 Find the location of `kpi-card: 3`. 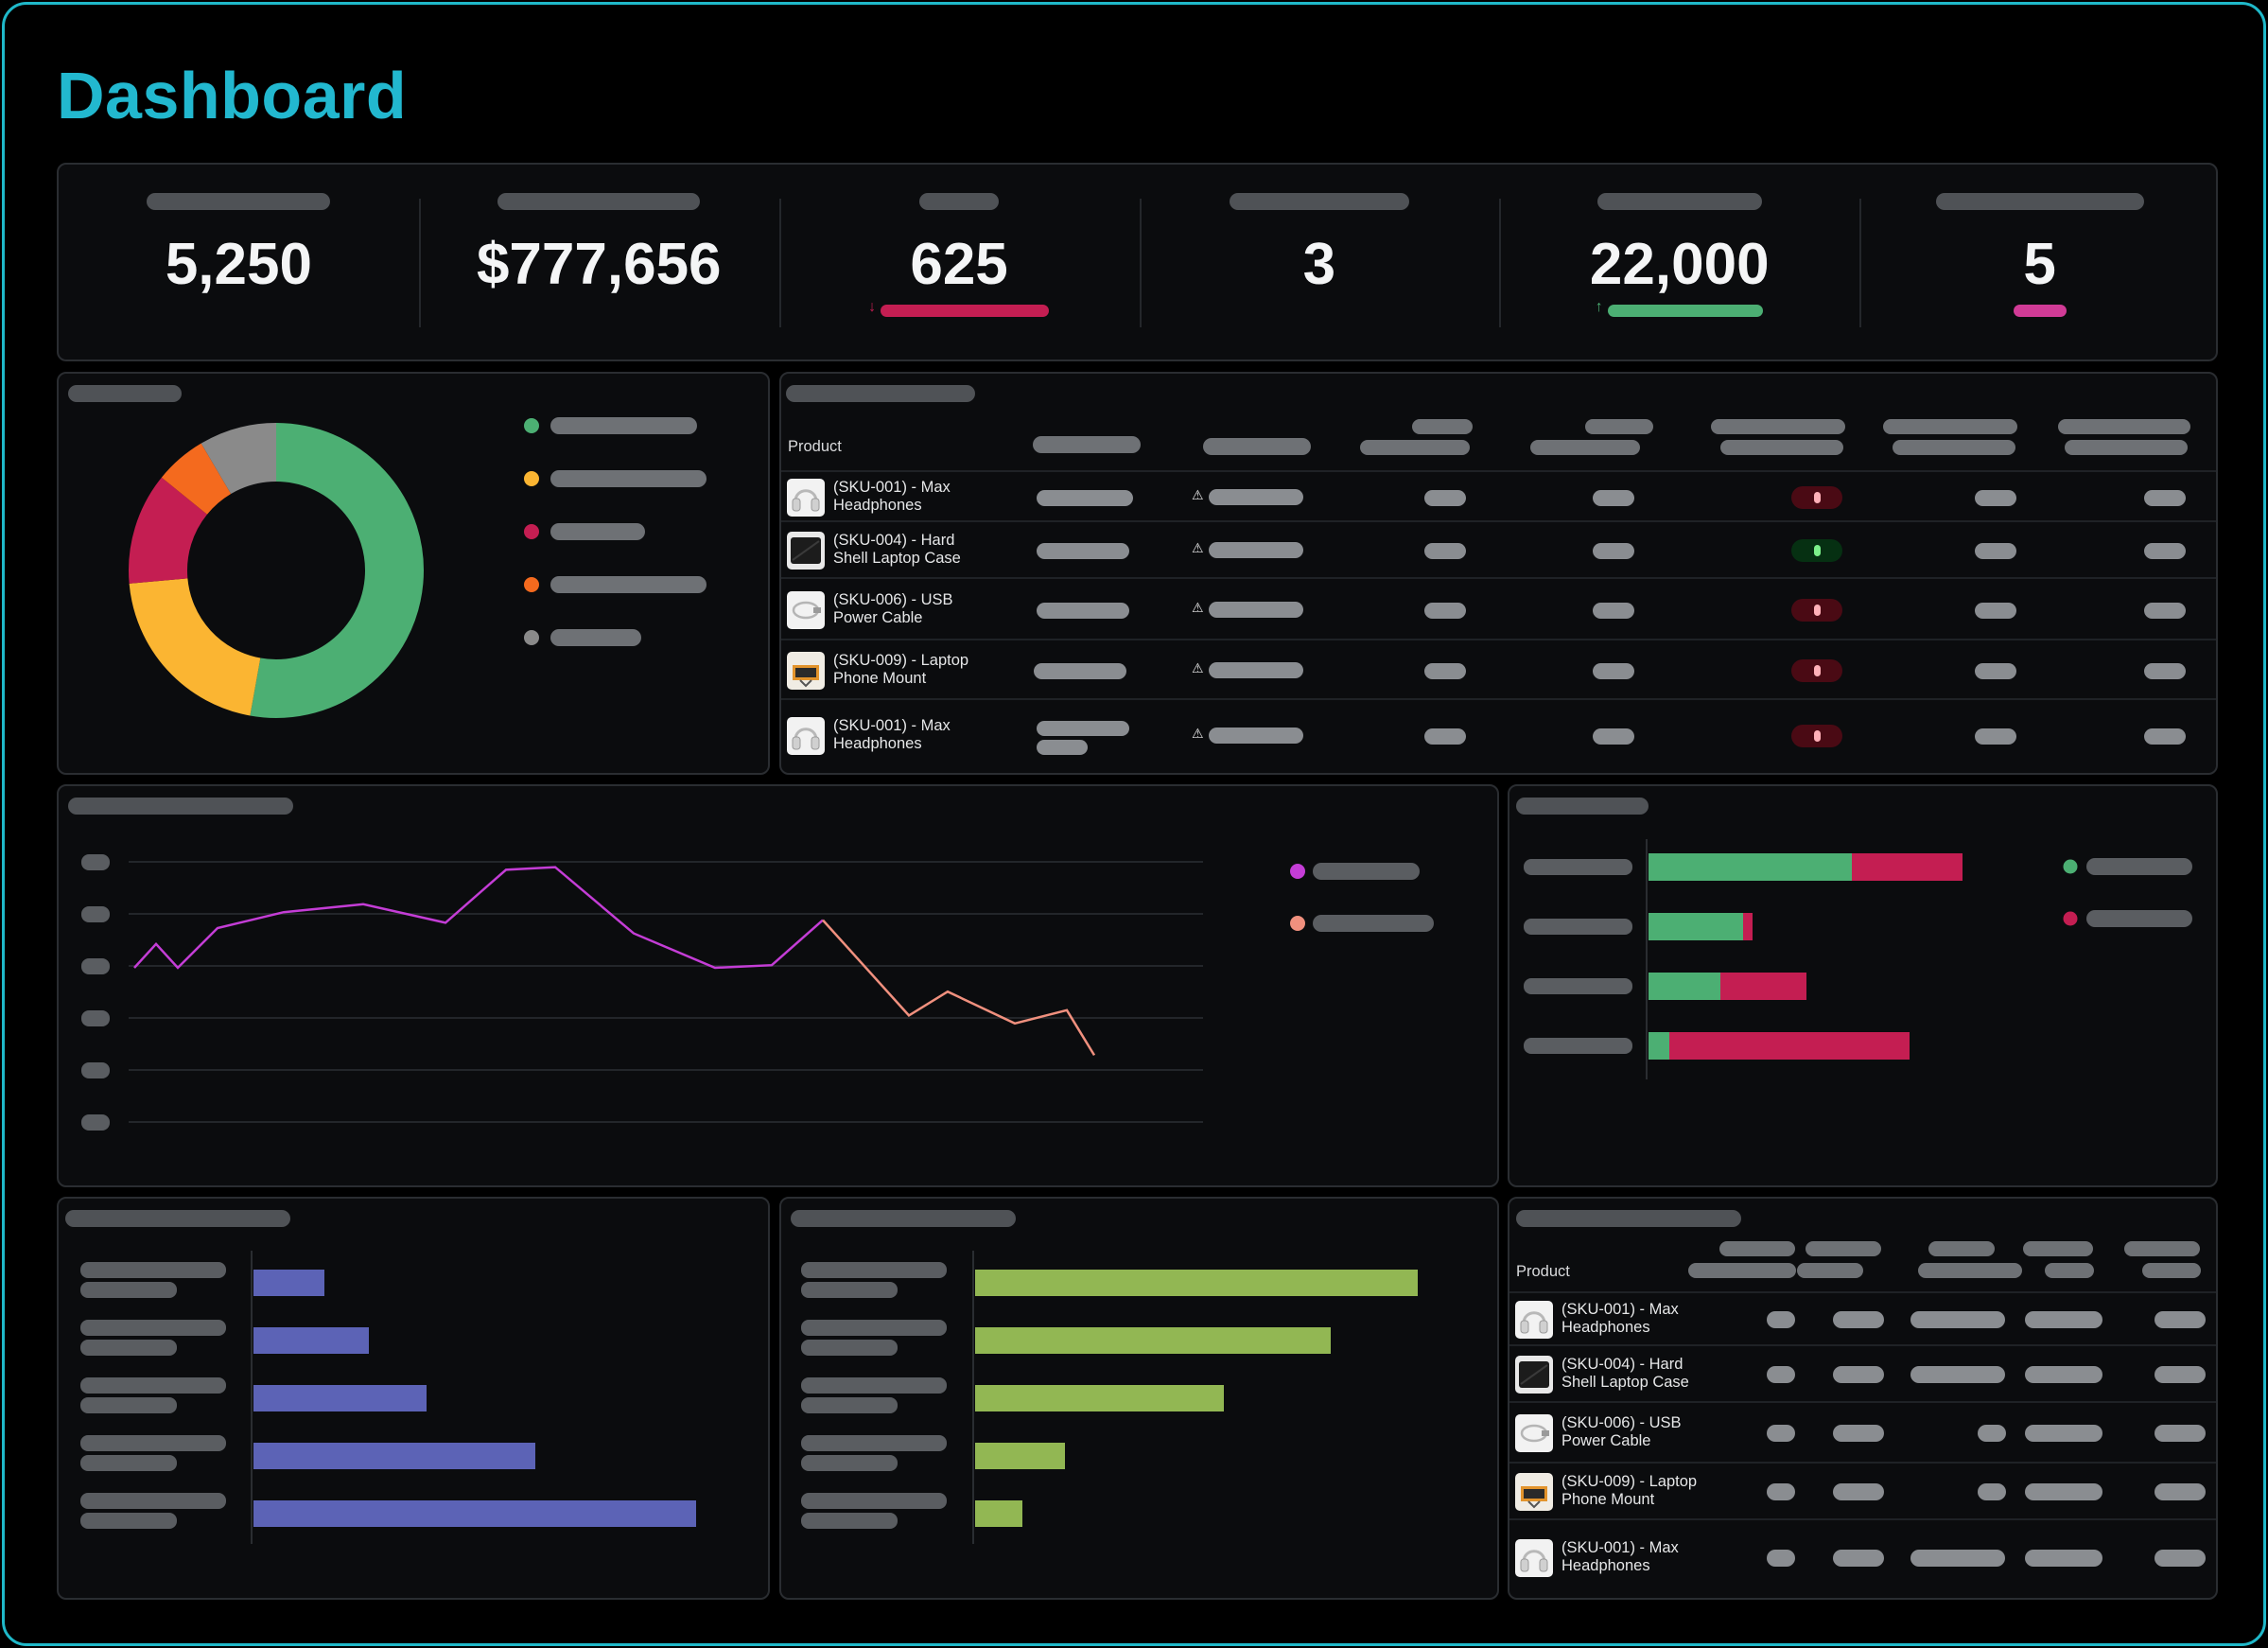

kpi-card: 3 is located at coordinates (1320, 262).